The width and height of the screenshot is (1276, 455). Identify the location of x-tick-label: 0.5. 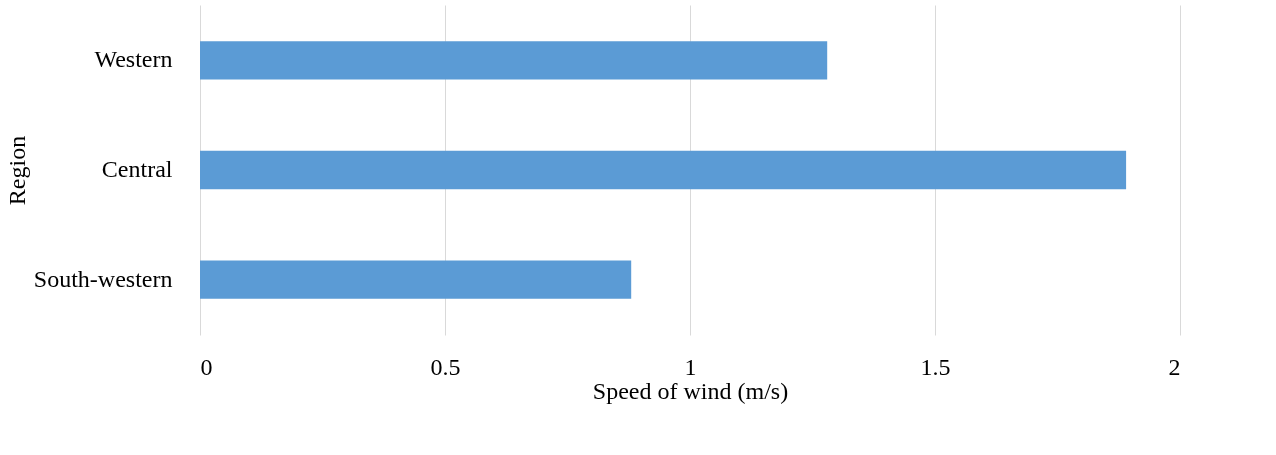
(445, 366).